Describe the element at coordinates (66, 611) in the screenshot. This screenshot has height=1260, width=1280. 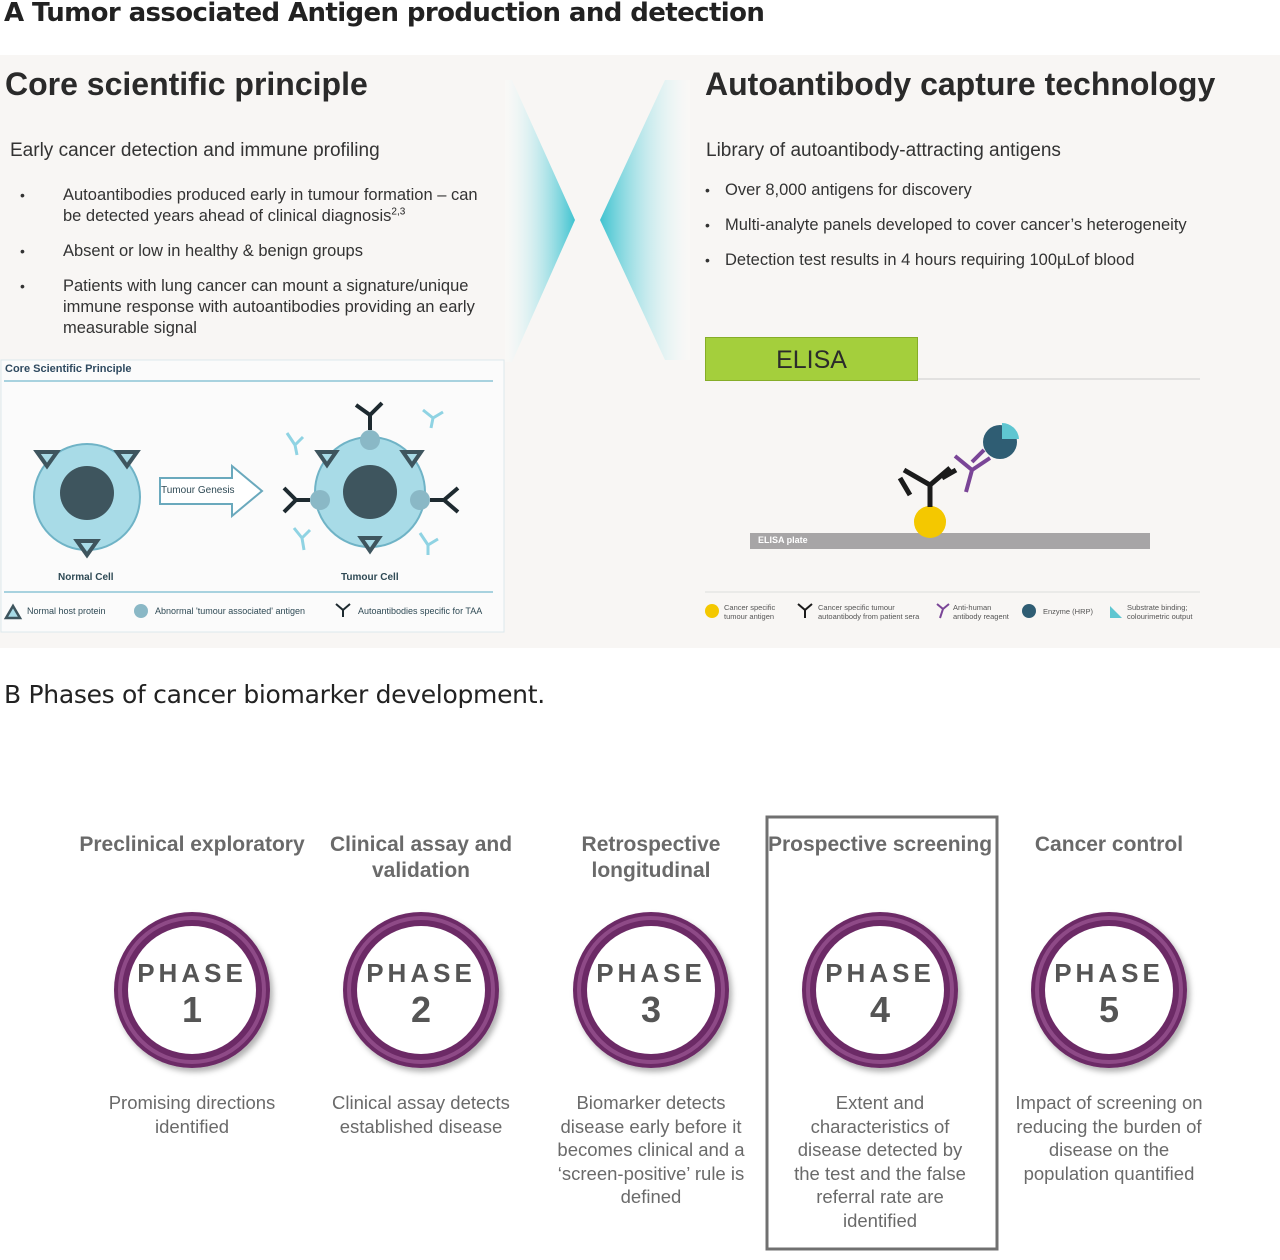
I see `legend-label: Normal host protein` at that location.